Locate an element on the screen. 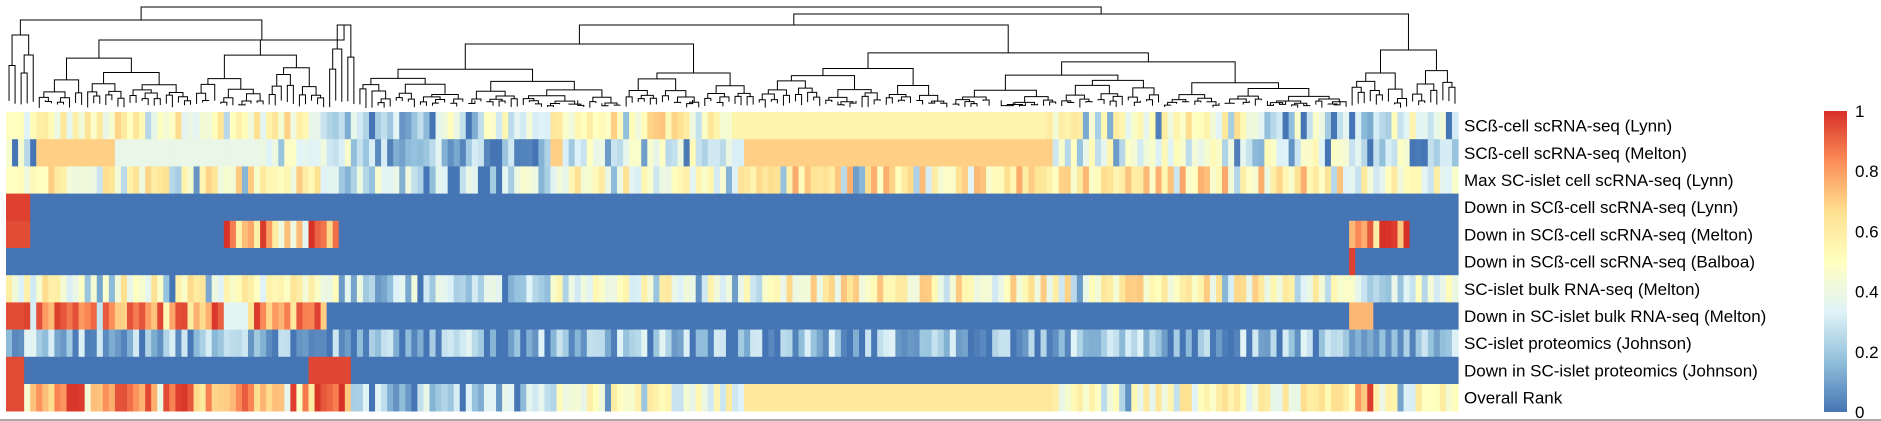  row-label: Overall Rank is located at coordinates (1513, 398).